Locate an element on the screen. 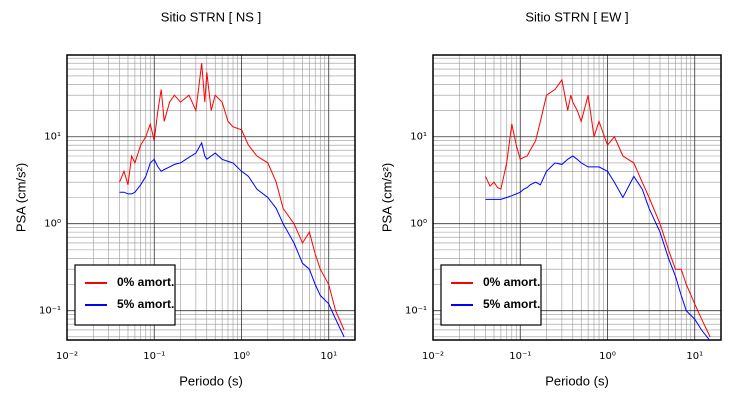 The width and height of the screenshot is (730, 400). chart-title: Sitio STRN [ EW ] is located at coordinates (576, 16).